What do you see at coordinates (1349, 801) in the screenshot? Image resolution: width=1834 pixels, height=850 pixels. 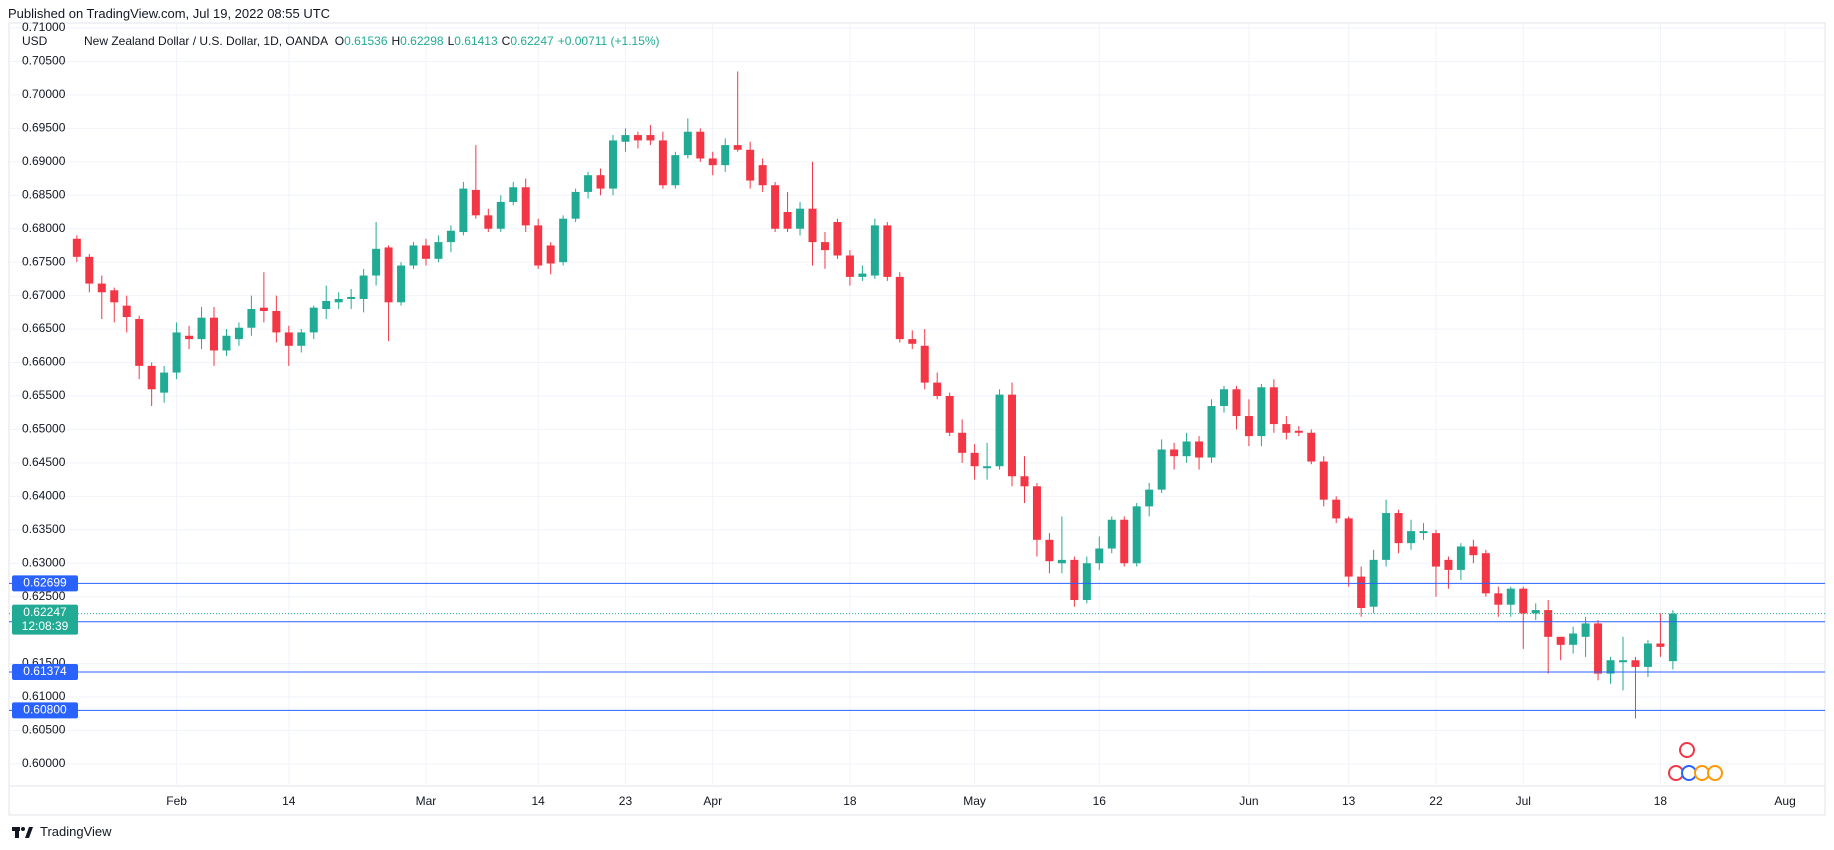 I see `x-tick-label: 13` at bounding box center [1349, 801].